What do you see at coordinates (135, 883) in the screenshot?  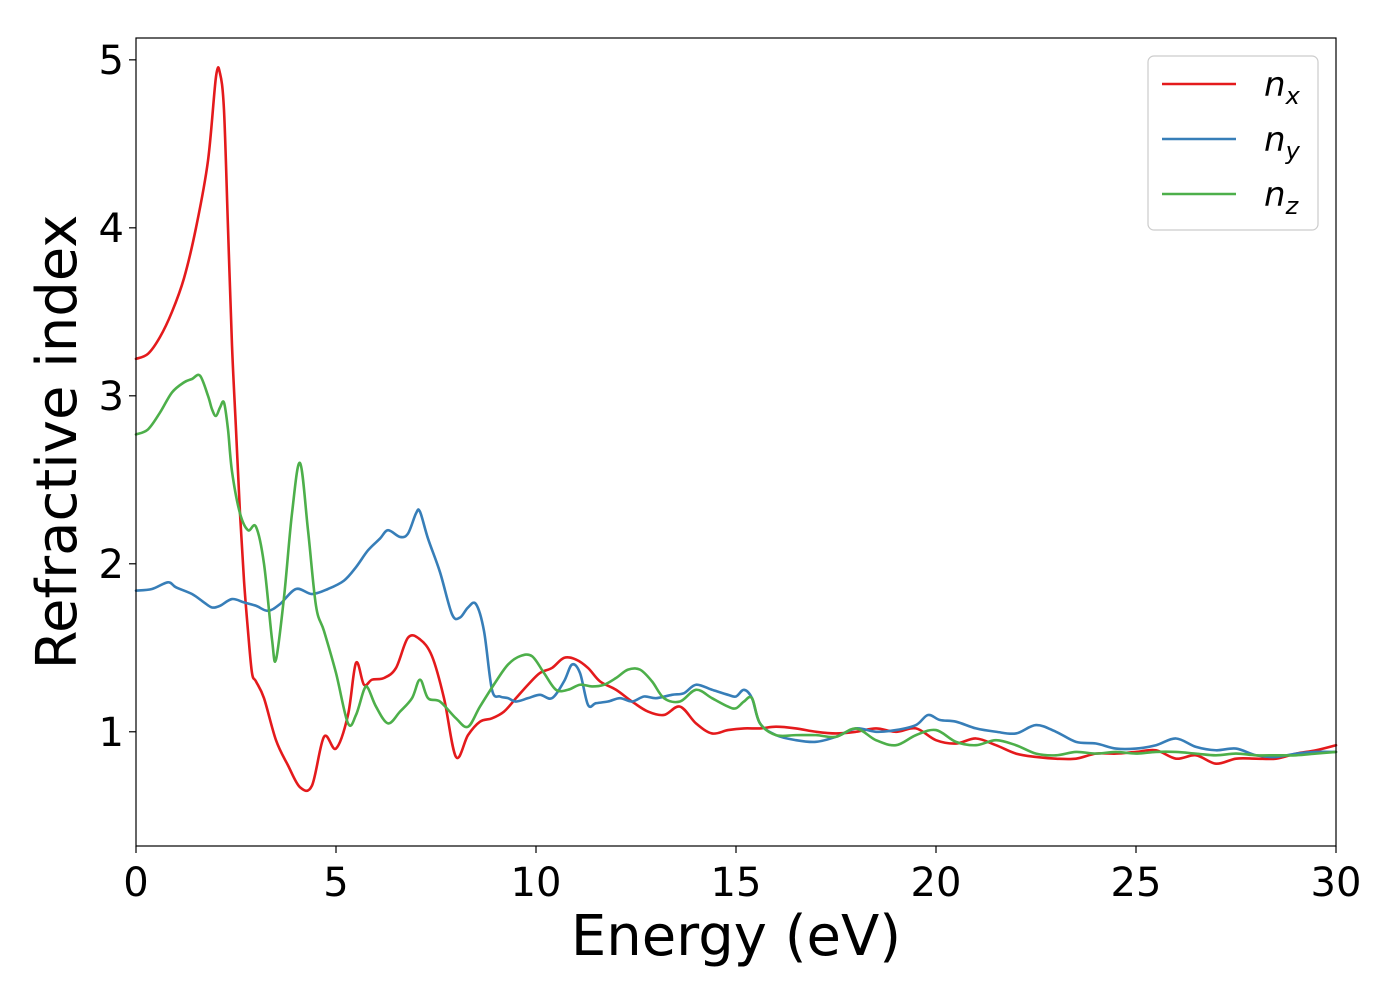 I see `x-tick-label: 0` at bounding box center [135, 883].